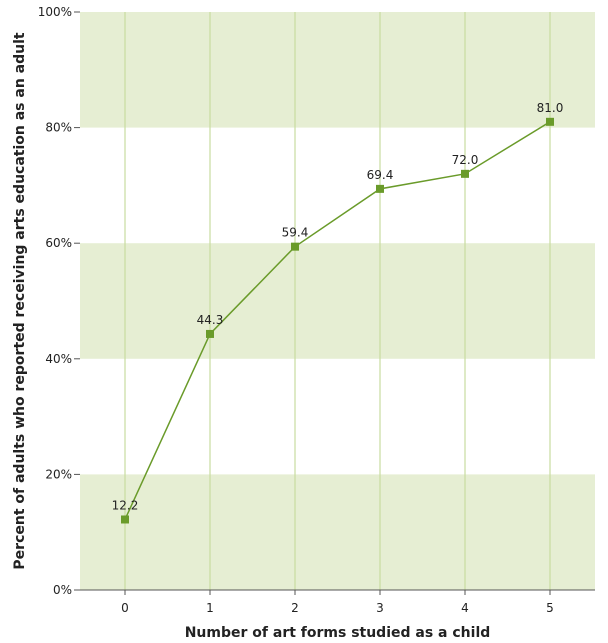 This screenshot has width=608, height=643. What do you see at coordinates (380, 608) in the screenshot?
I see `x-tick-label-3: 3` at bounding box center [380, 608].